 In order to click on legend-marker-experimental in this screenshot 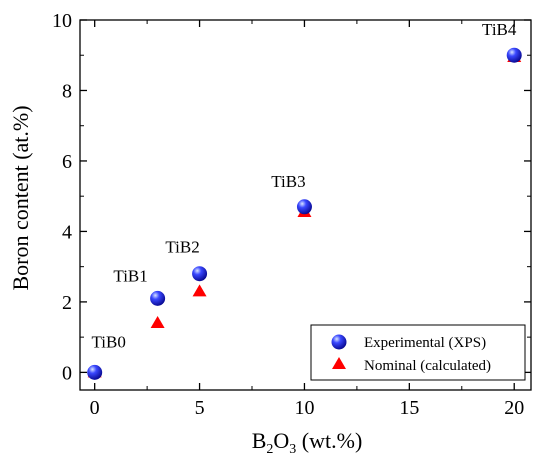, I will do `click(339, 342)`.